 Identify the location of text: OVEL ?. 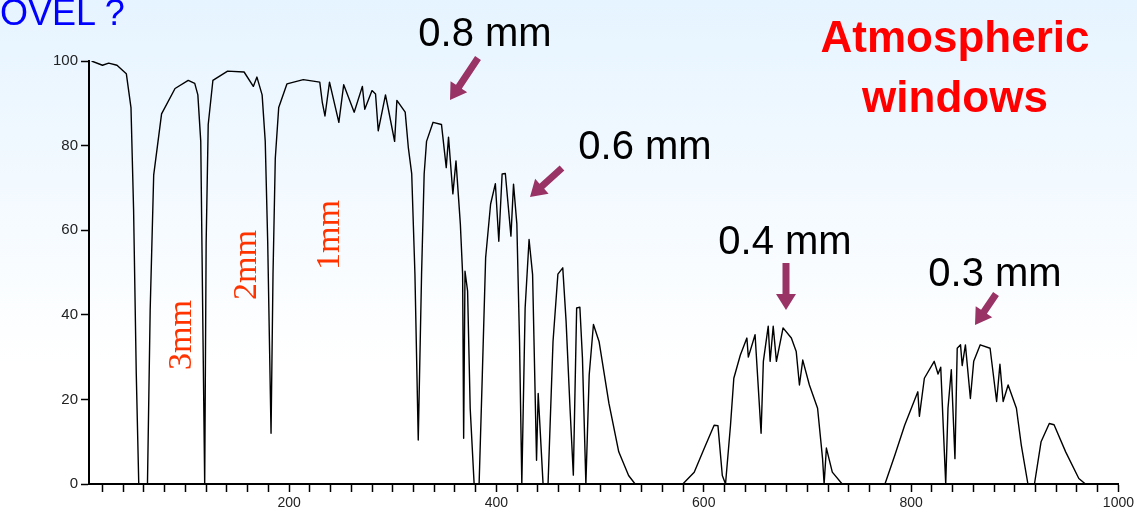
(62, 17).